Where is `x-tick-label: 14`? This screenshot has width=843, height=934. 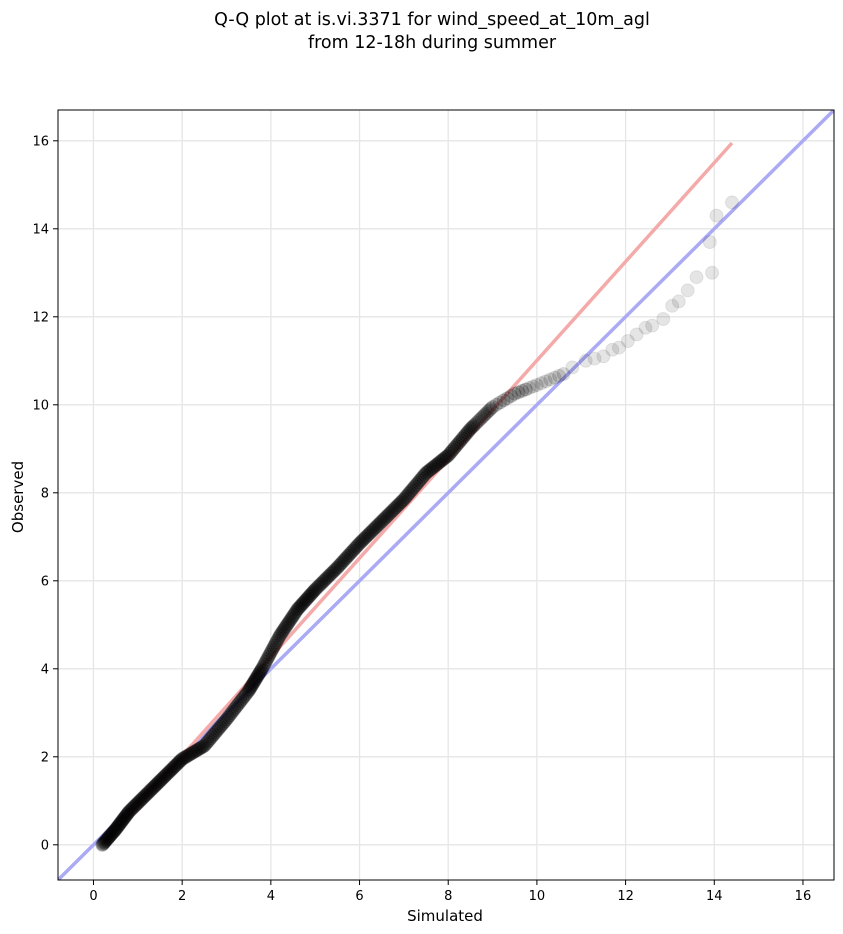
x-tick-label: 14 is located at coordinates (714, 896).